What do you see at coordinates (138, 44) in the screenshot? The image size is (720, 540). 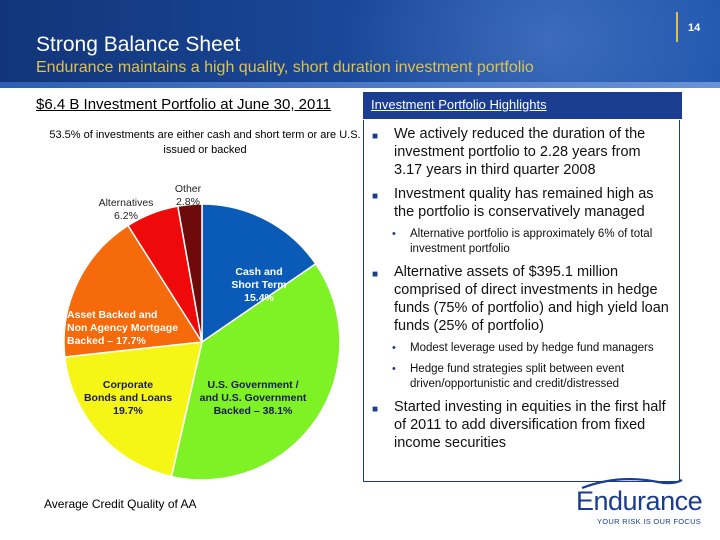 I see `slide-title: Strong Balance Sheet` at bounding box center [138, 44].